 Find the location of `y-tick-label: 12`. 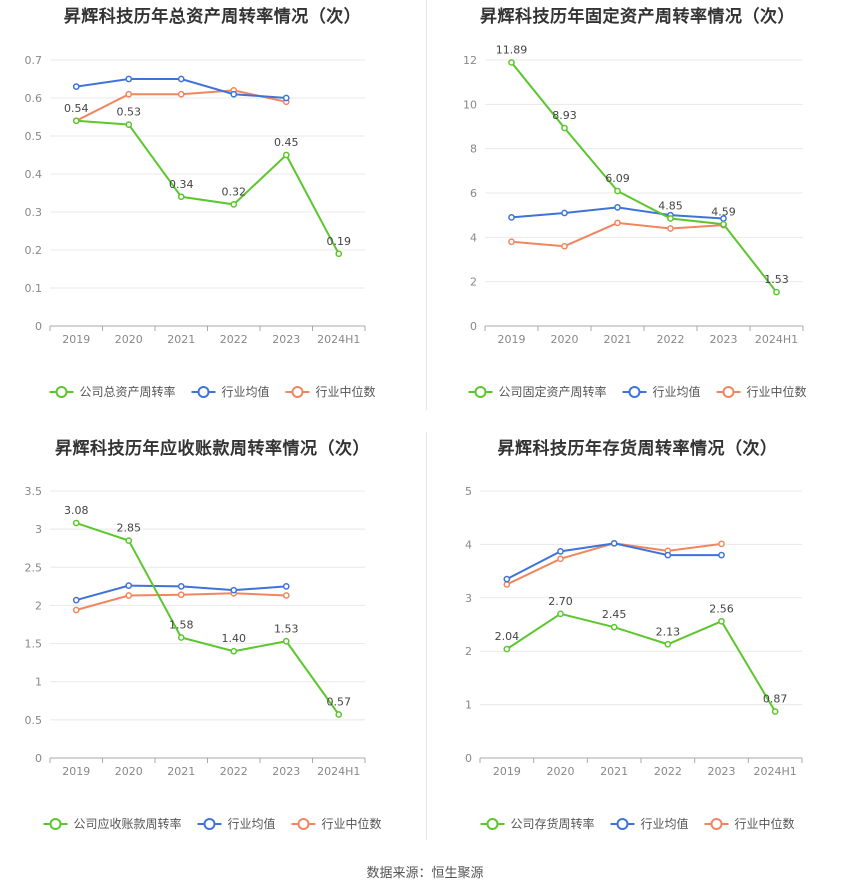

y-tick-label: 12 is located at coordinates (470, 60).